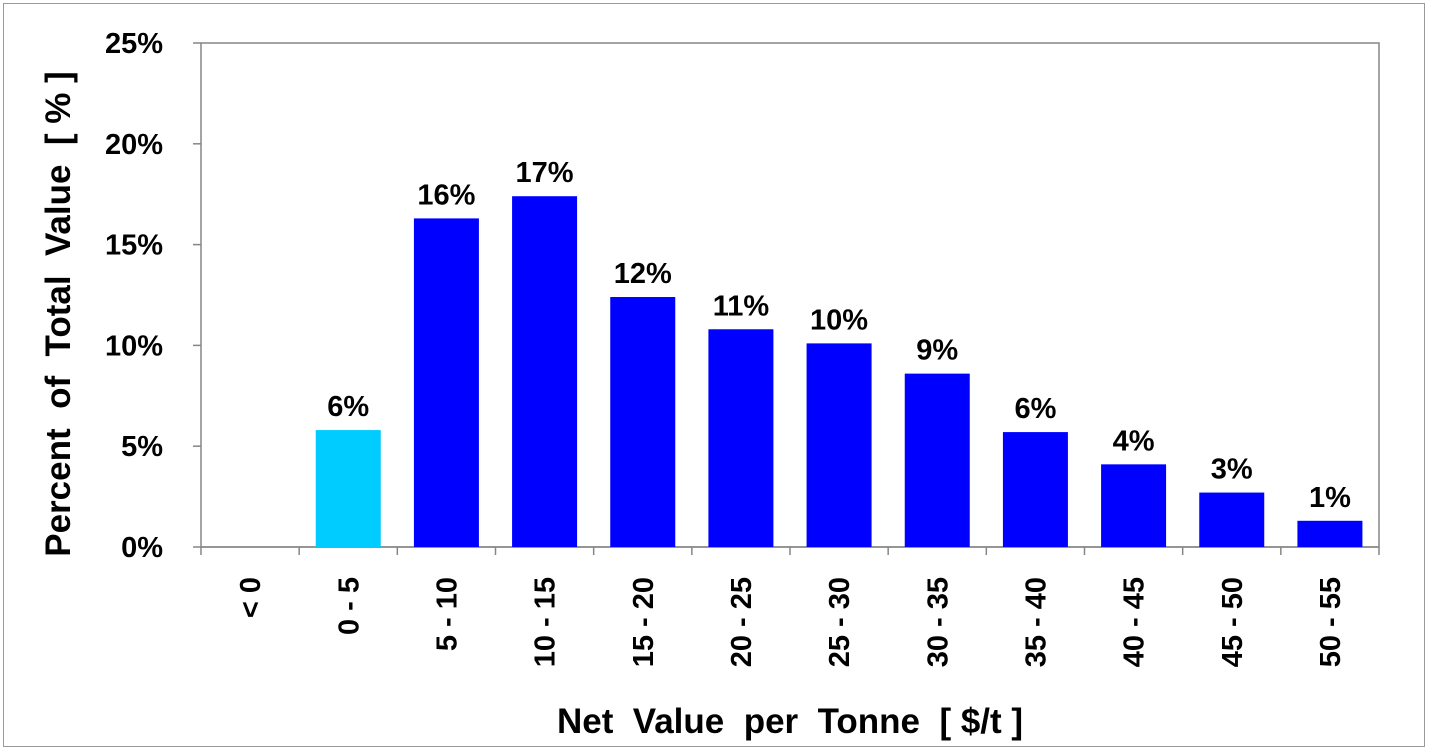 The image size is (1430, 753). Describe the element at coordinates (840, 622) in the screenshot. I see `x-tick-label: 25 - 30` at that location.